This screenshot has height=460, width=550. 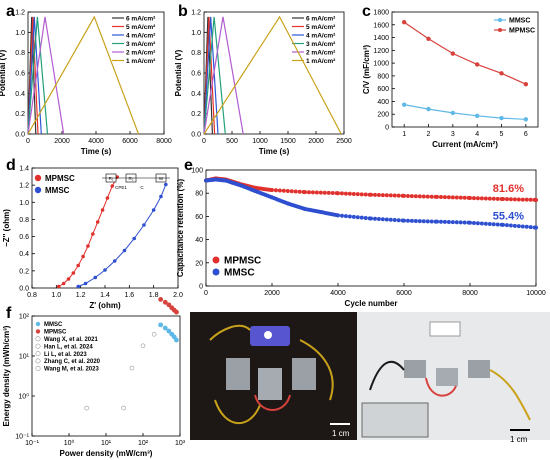 I want to click on c-y-tick-label: 1600, so click(x=381, y=25).